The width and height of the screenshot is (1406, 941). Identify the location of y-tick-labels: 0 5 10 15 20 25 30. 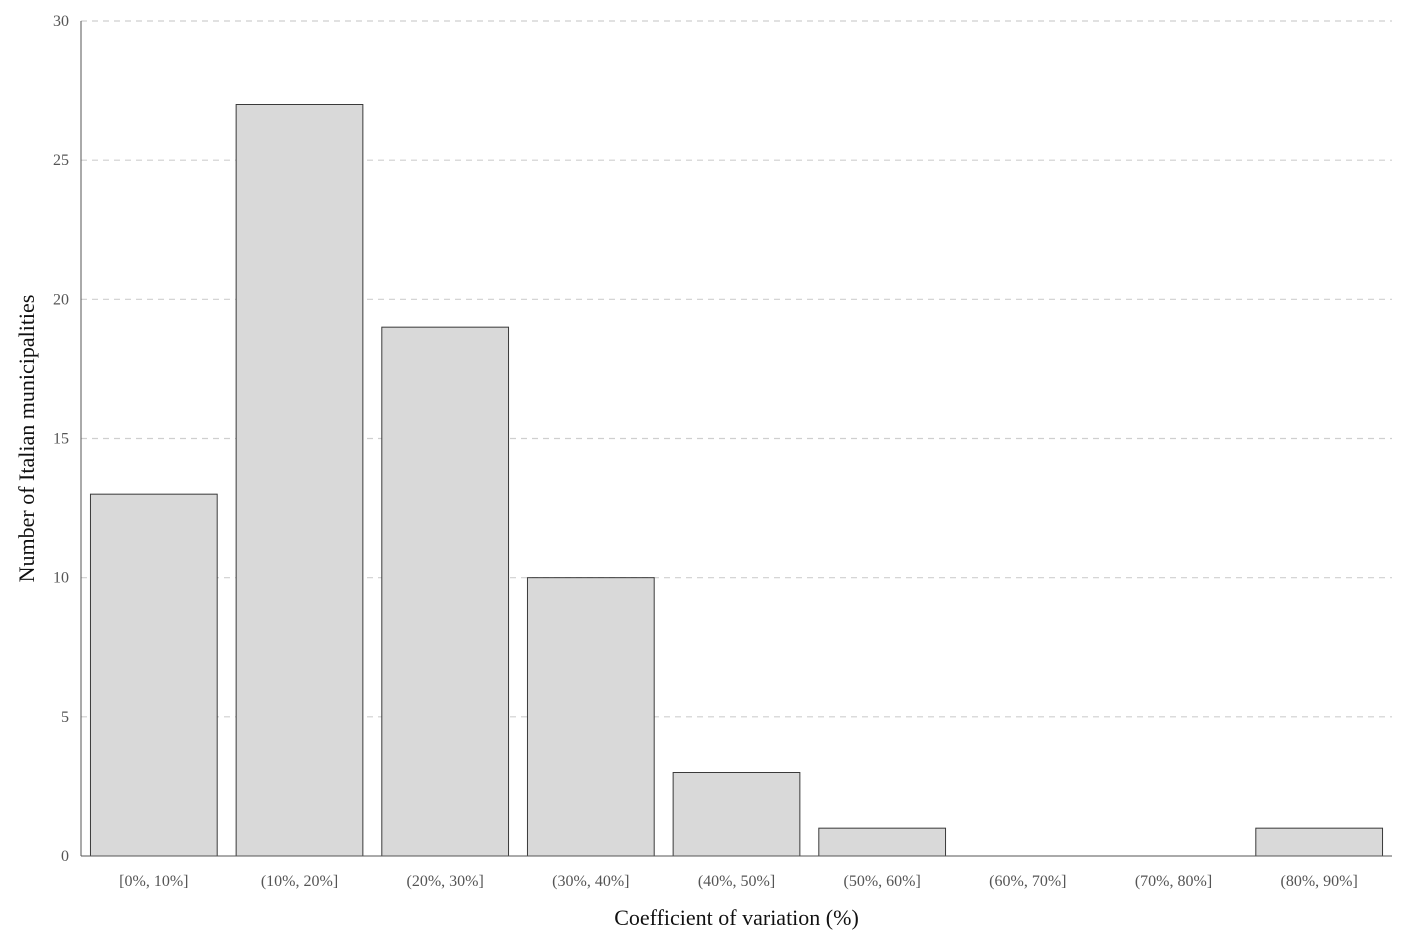
(61, 439).